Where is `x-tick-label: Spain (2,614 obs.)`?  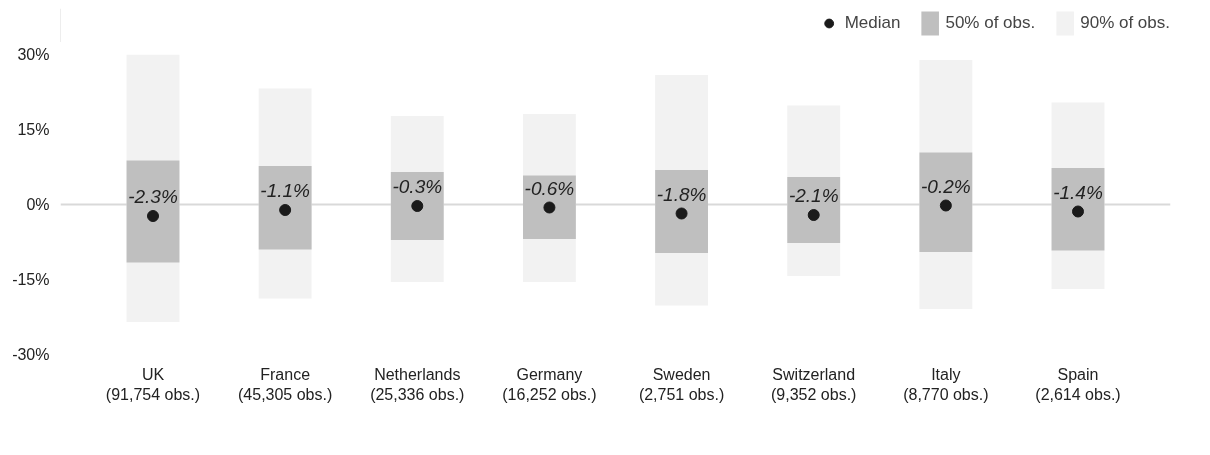
x-tick-label: Spain (2,614 obs.) is located at coordinates (1078, 384).